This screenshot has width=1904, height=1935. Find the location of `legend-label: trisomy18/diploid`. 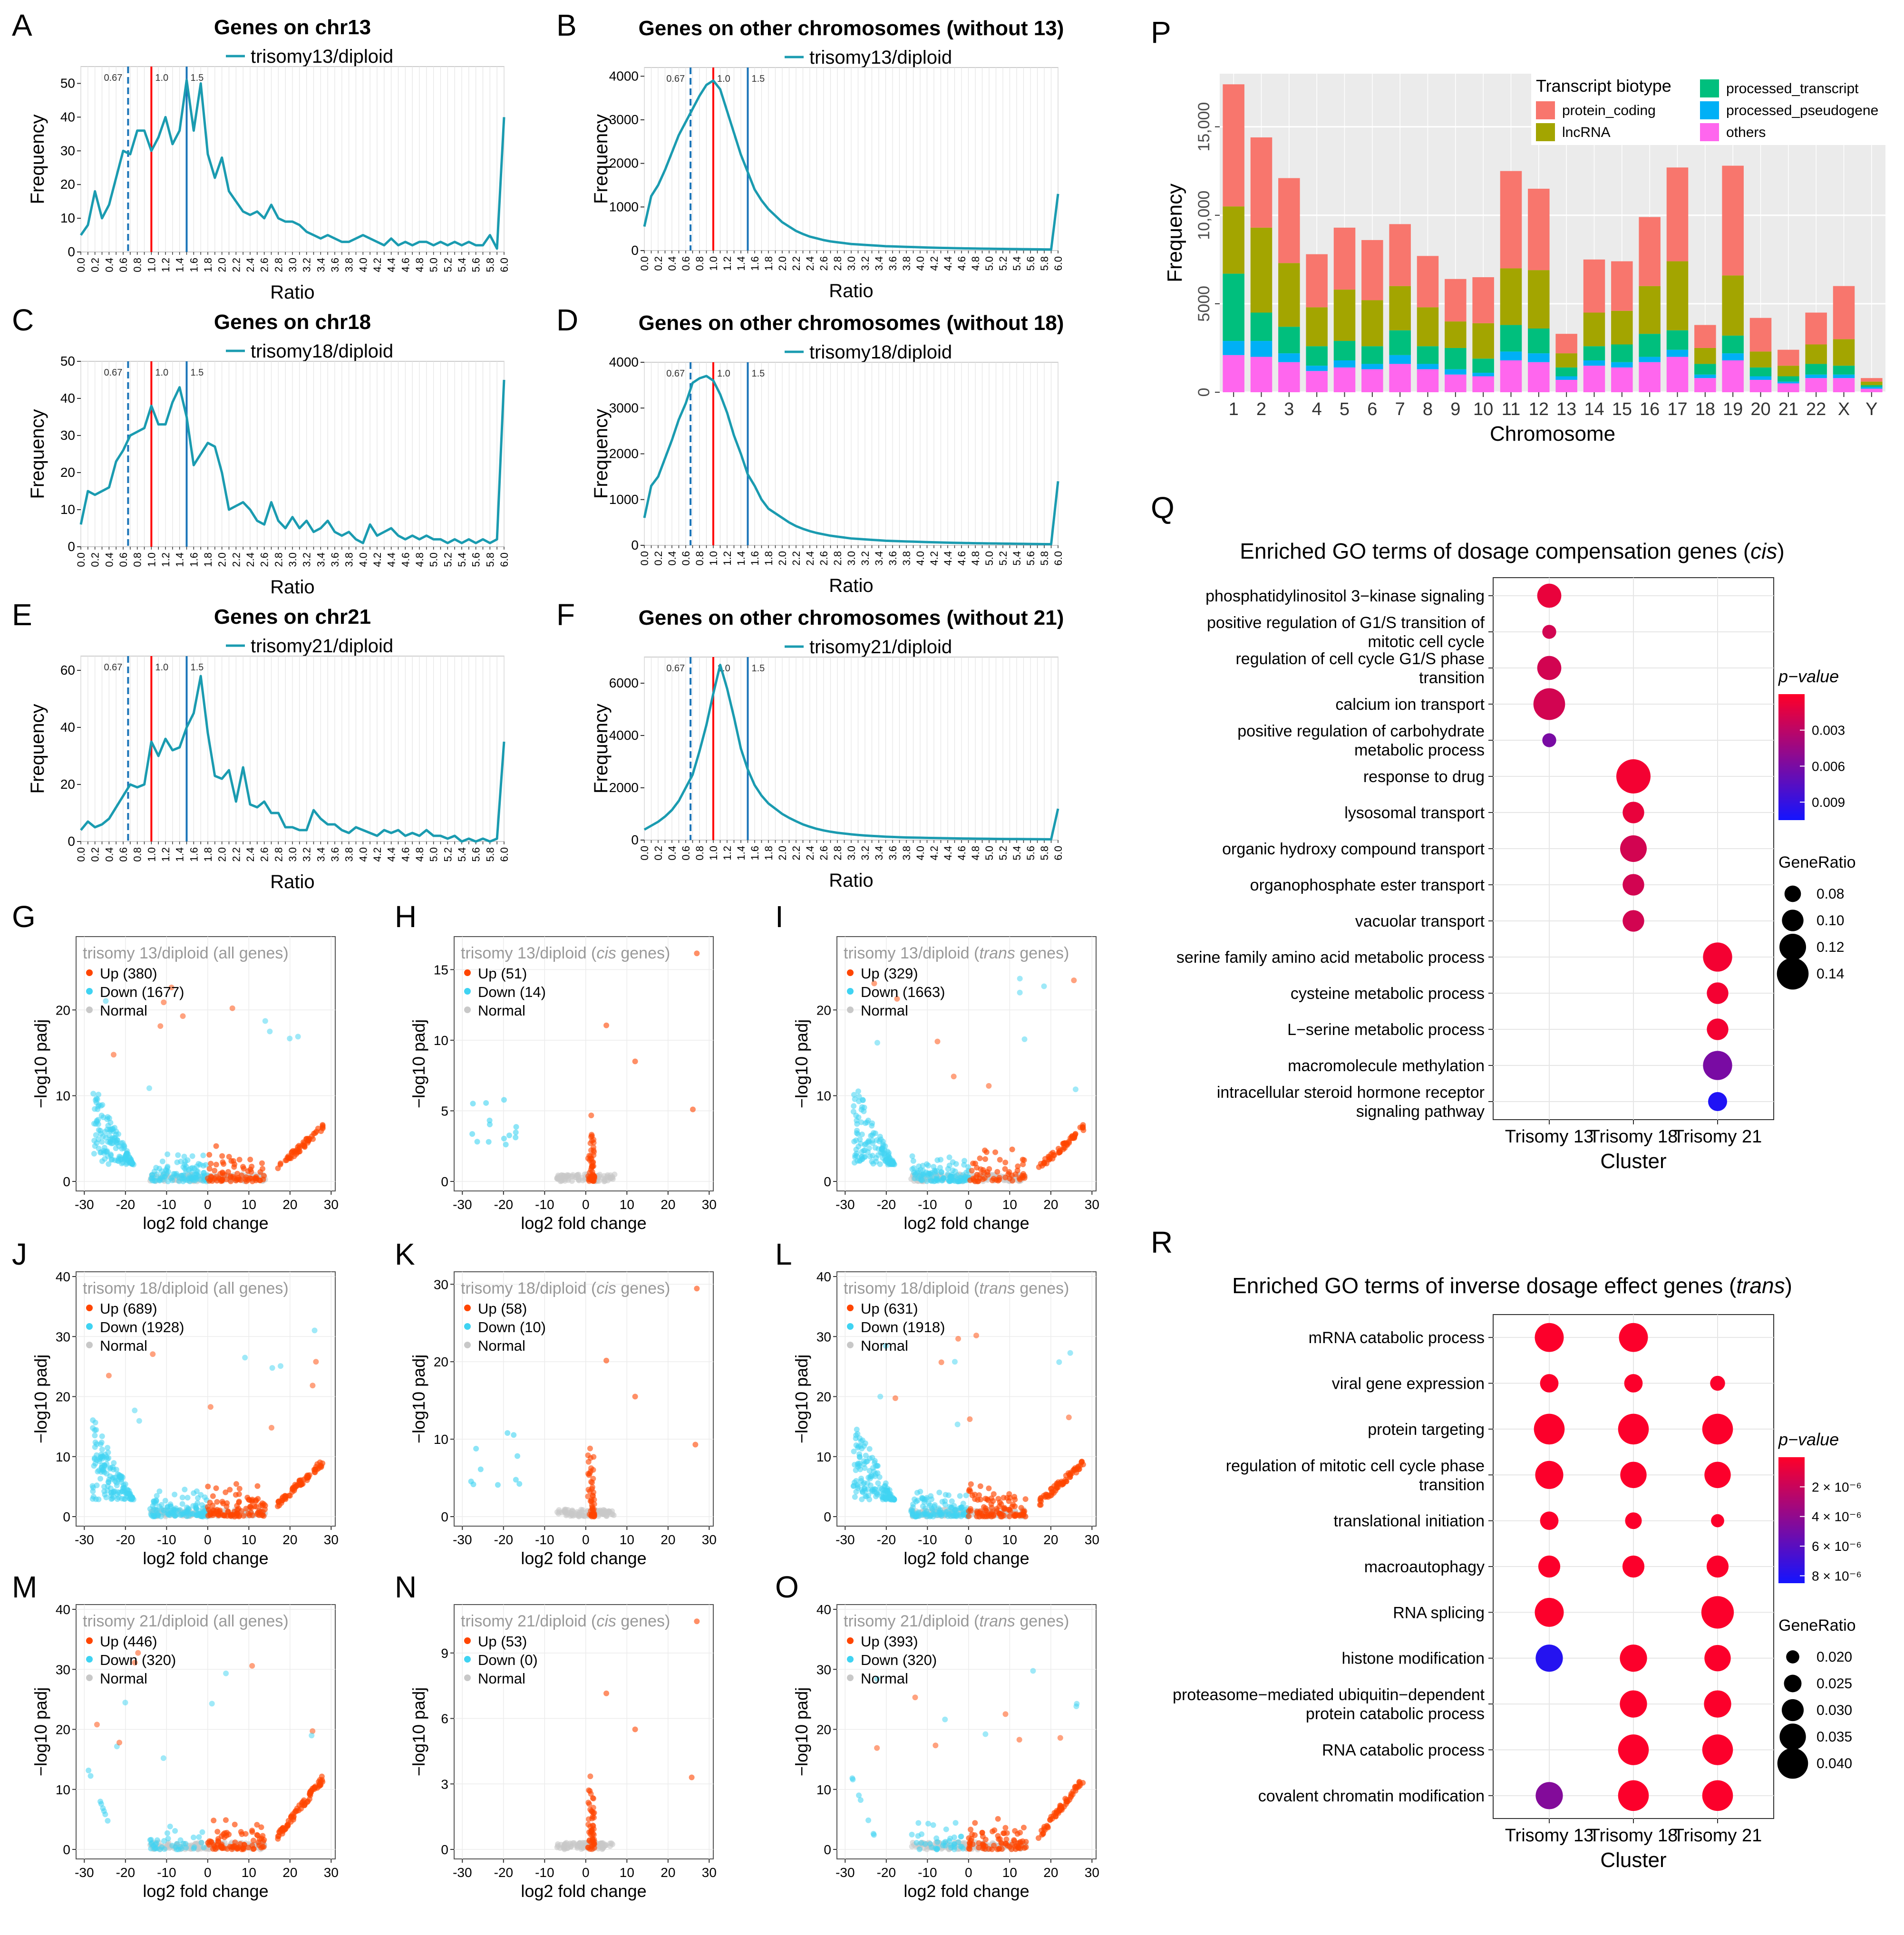

legend-label: trisomy18/diploid is located at coordinates (322, 352).